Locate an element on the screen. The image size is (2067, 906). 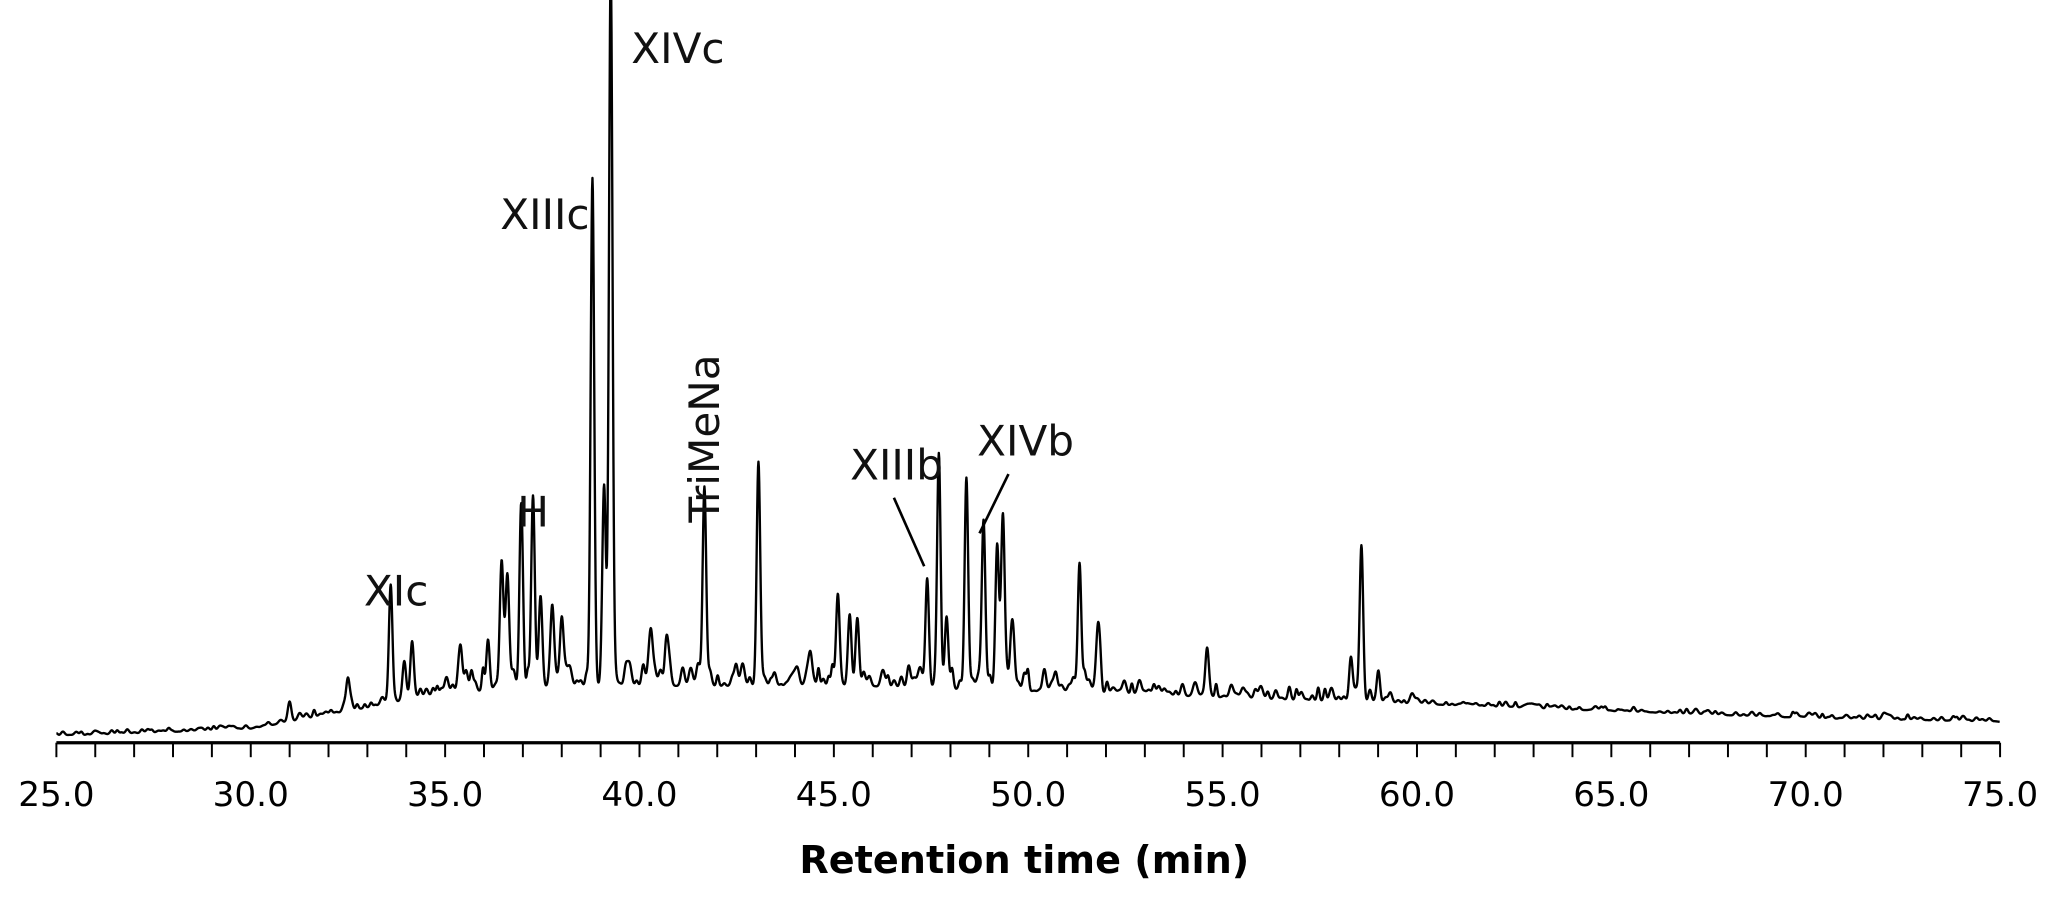
x-tick-label: 75.0 is located at coordinates (2000, 795).